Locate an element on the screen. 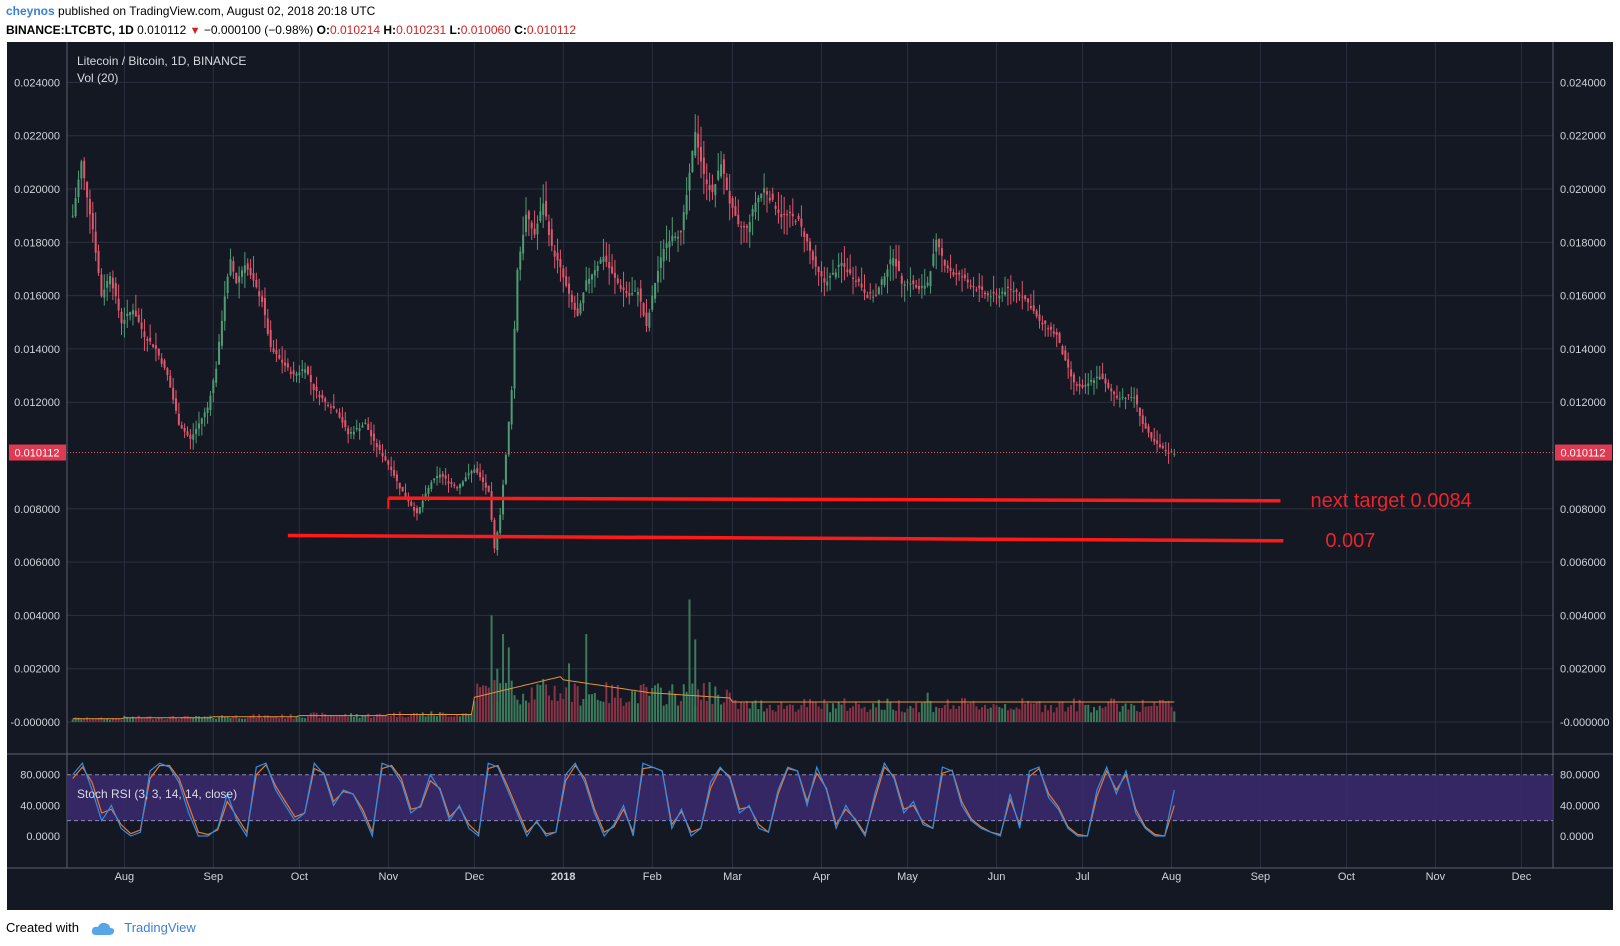  tradingview-link: TradingView is located at coordinates (160, 927).